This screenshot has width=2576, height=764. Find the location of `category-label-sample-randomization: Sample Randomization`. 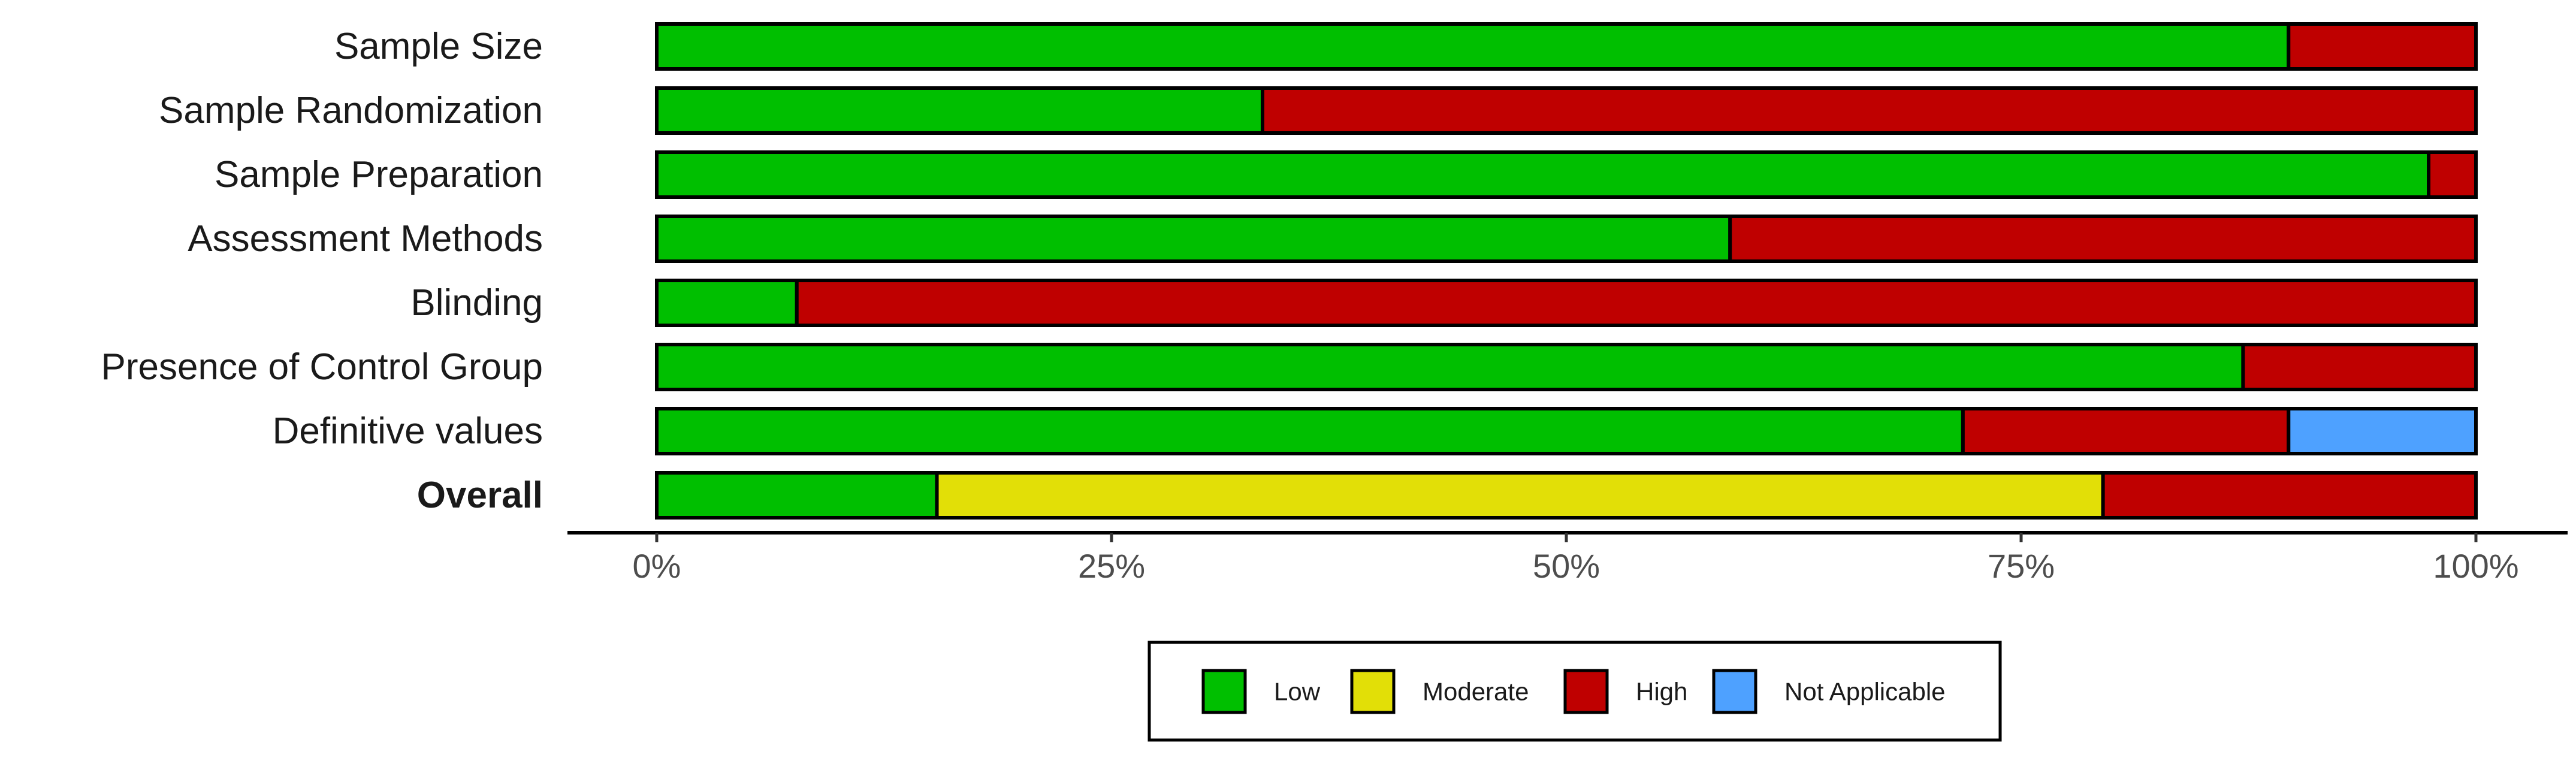

category-label-sample-randomization: Sample Randomization is located at coordinates (351, 110).